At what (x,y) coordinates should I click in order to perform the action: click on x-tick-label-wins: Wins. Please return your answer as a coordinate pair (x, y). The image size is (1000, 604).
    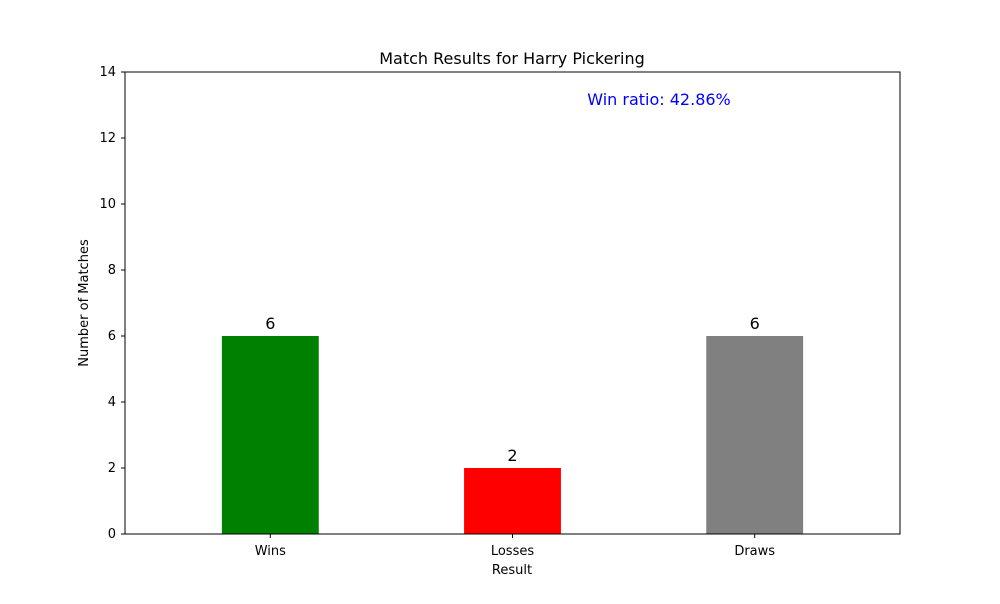
    Looking at the image, I should click on (270, 551).